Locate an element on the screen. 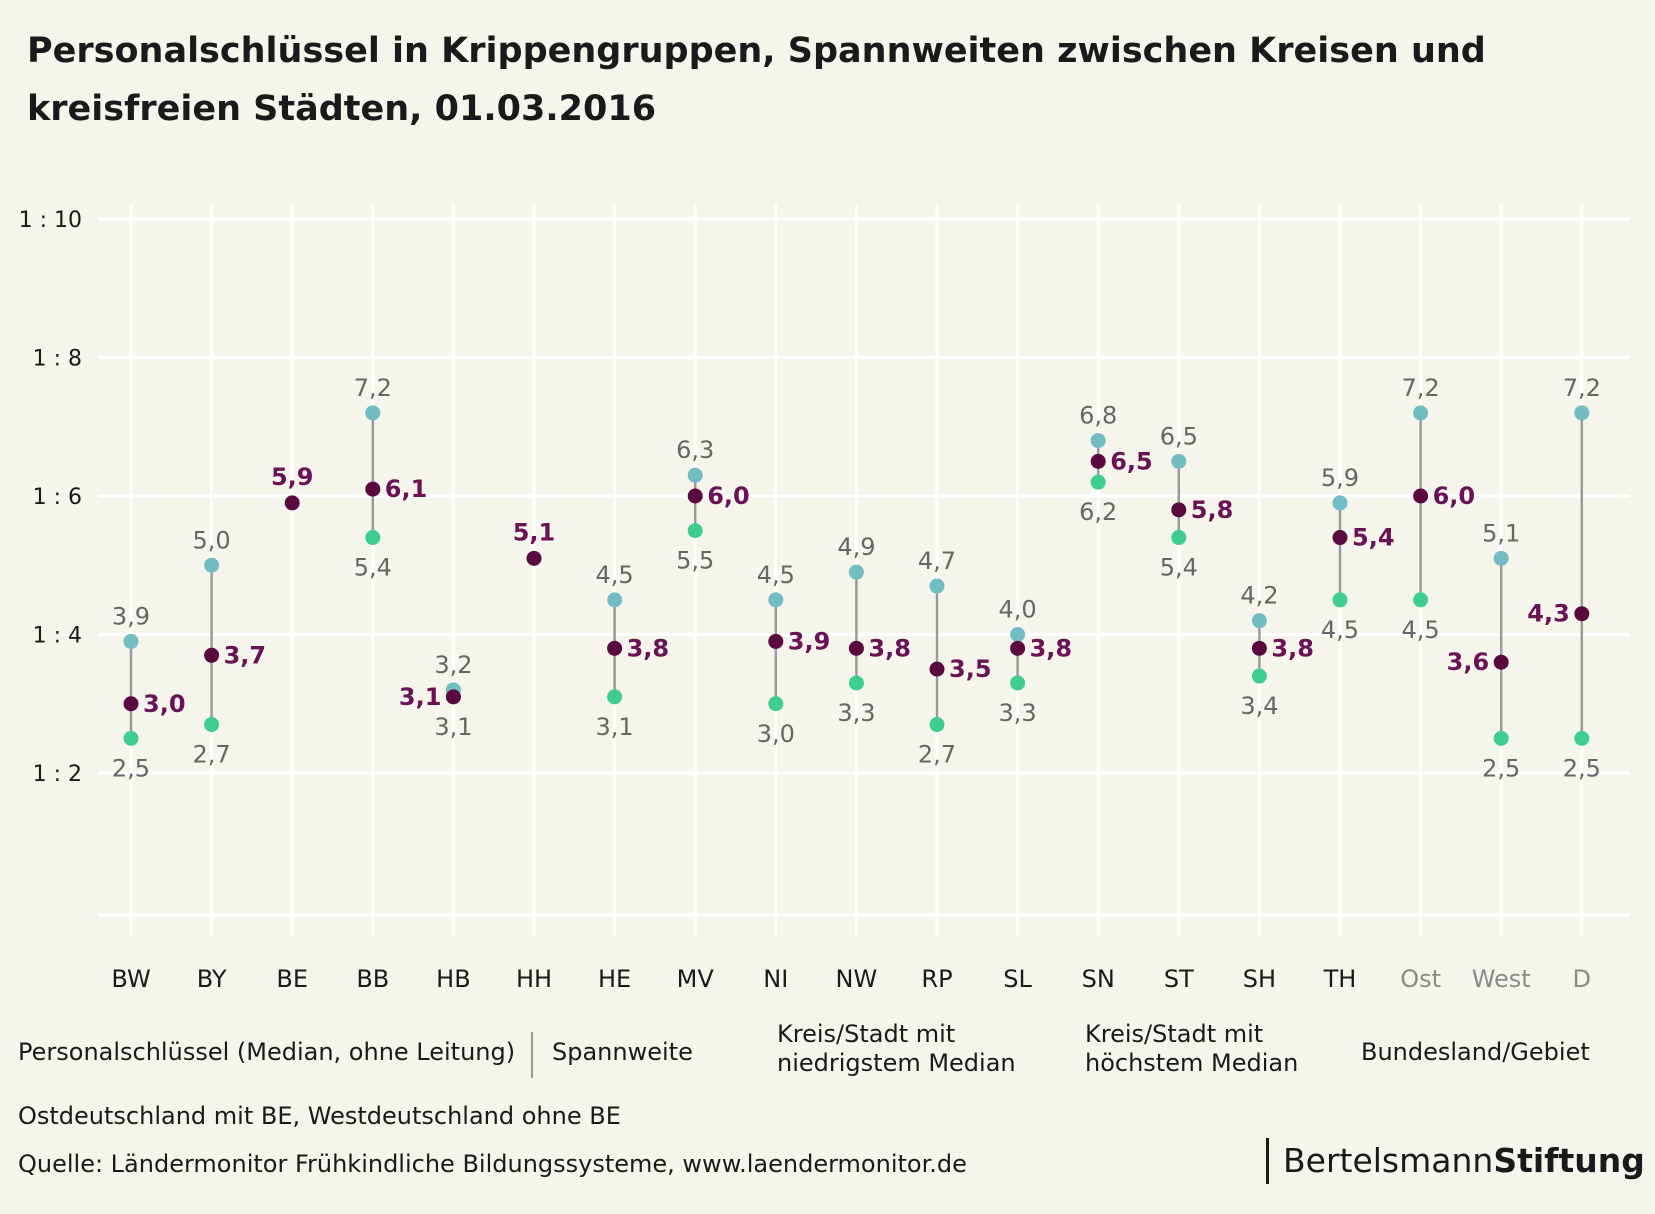  state-value-label: 3,0 is located at coordinates (164, 704).